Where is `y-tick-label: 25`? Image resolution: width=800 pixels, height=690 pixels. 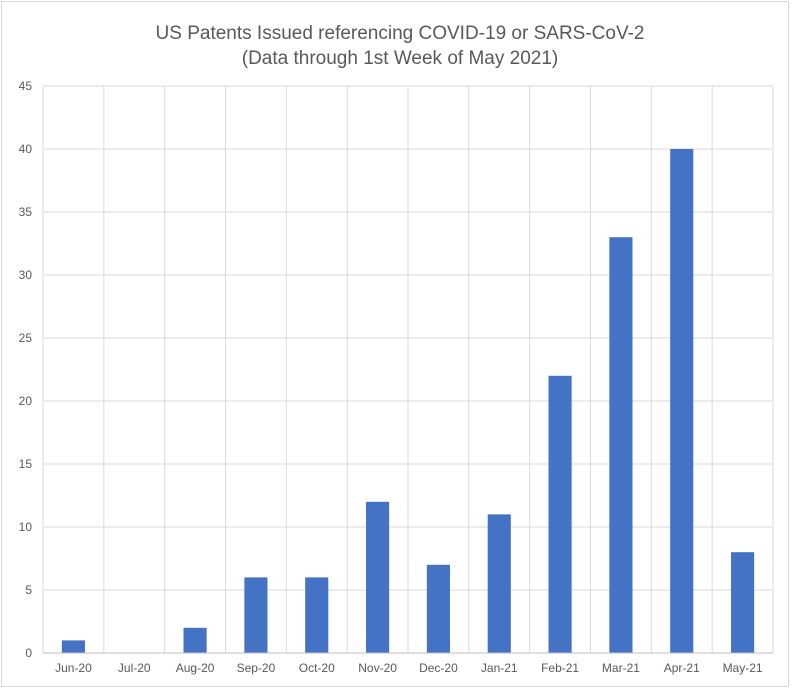 y-tick-label: 25 is located at coordinates (26, 338).